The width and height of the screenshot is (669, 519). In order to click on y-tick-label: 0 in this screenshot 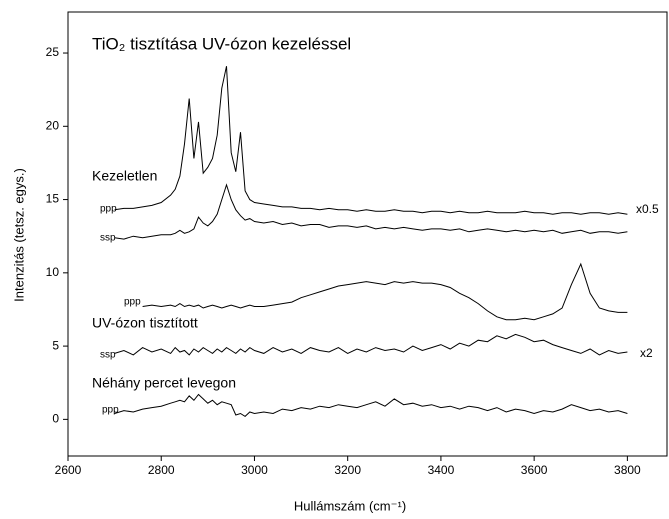, I will do `click(55, 419)`.